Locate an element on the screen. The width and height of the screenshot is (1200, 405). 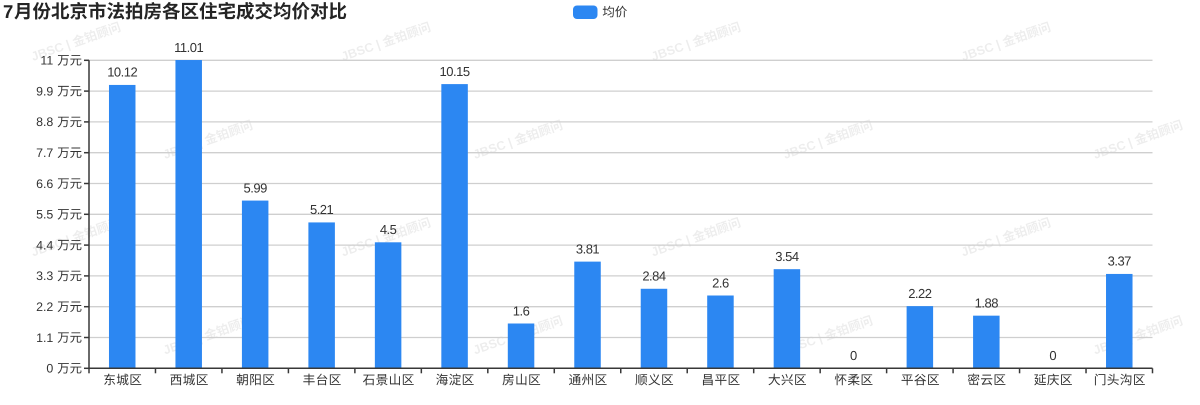
svg-text: 10.12 is located at coordinates (122, 72).